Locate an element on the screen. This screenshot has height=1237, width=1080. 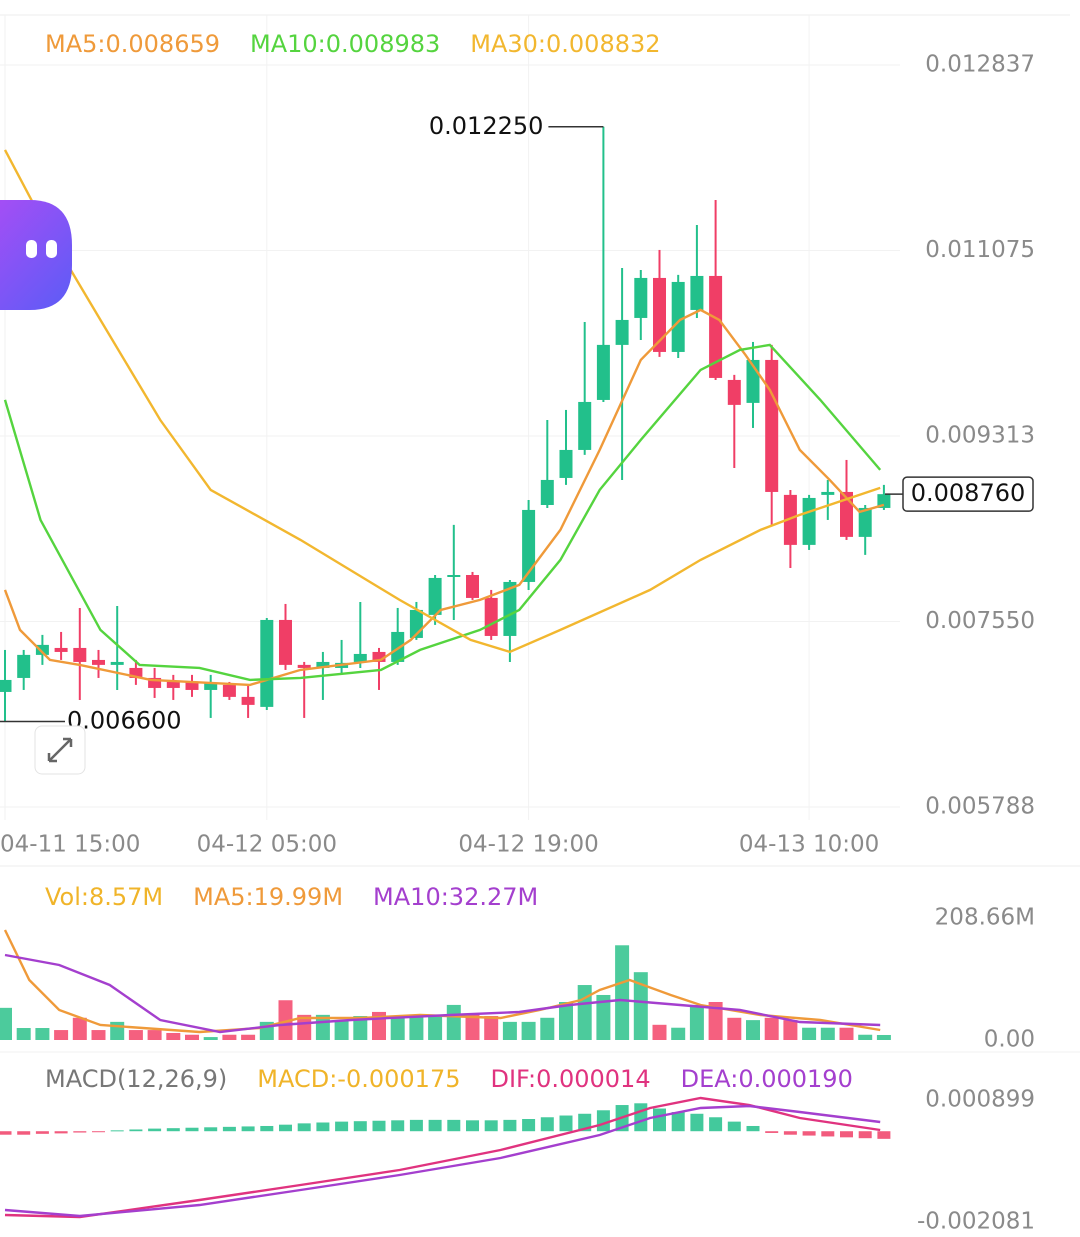
x-tick-label: 04-12 19:00 is located at coordinates (528, 845).